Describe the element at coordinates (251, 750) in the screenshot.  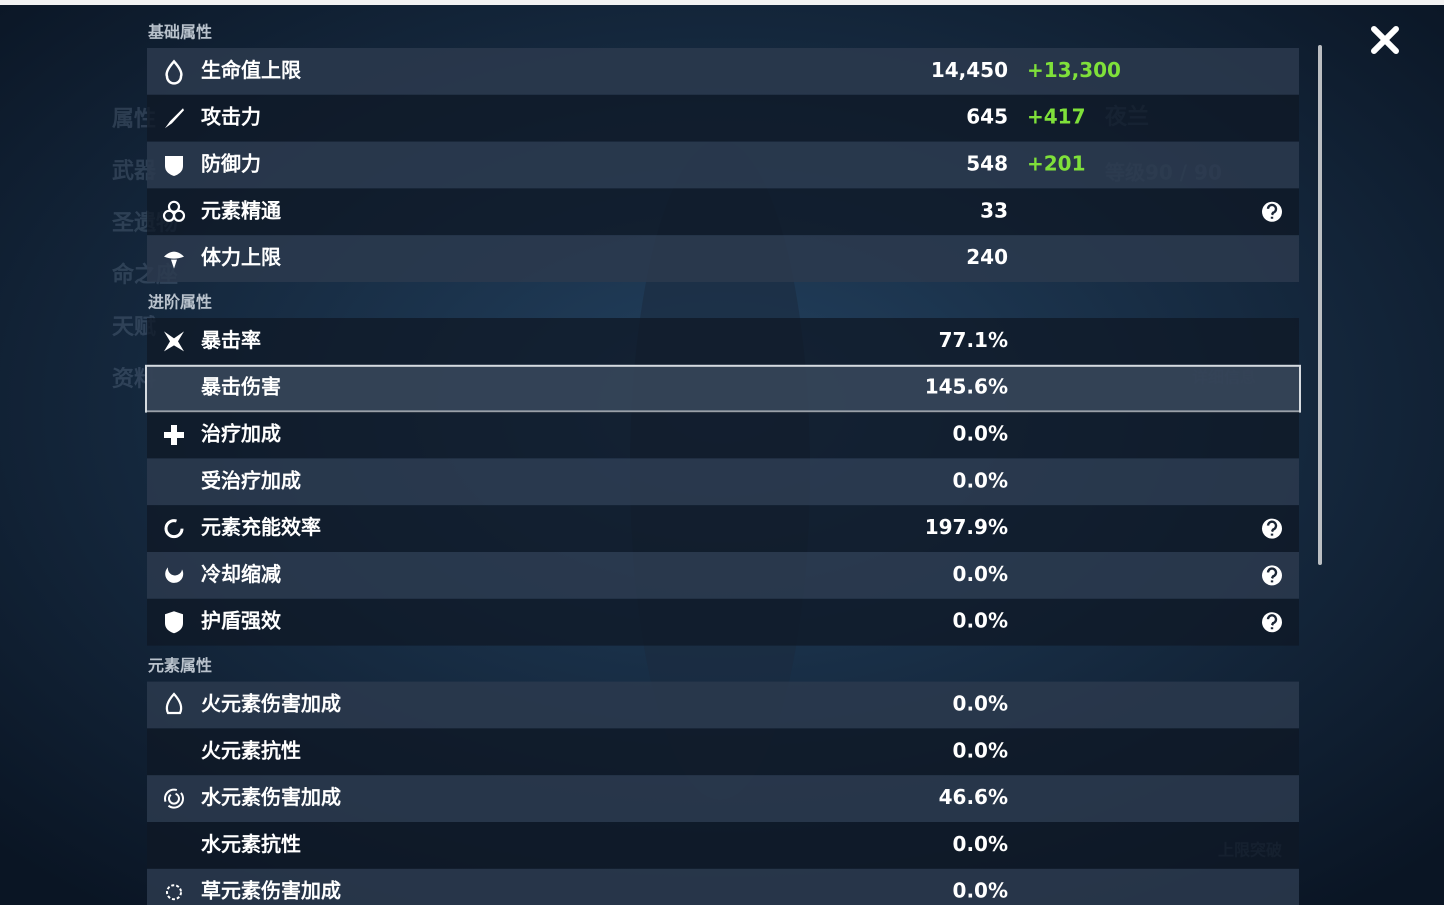
I see `stat-label: 火元素抗性` at that location.